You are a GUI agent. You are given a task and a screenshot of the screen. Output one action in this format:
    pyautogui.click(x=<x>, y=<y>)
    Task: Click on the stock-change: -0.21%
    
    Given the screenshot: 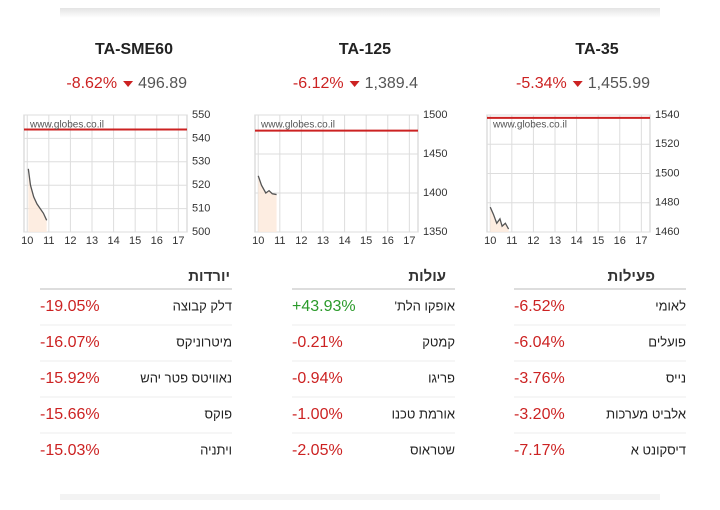 What is the action you would take?
    pyautogui.click(x=317, y=342)
    